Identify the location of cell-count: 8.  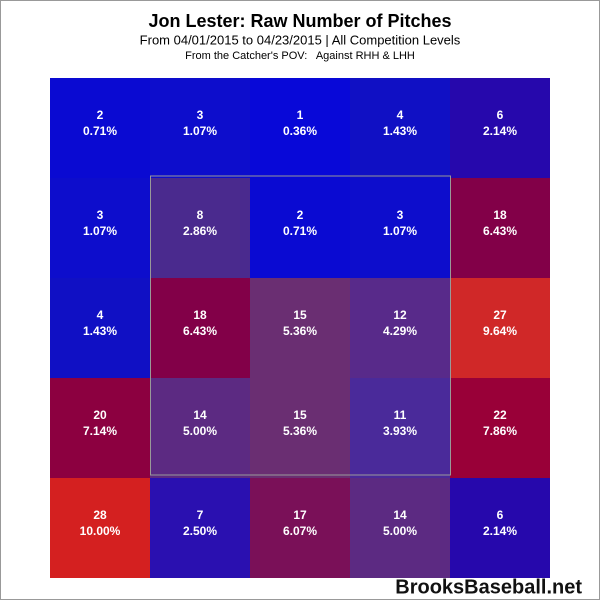
(200, 215).